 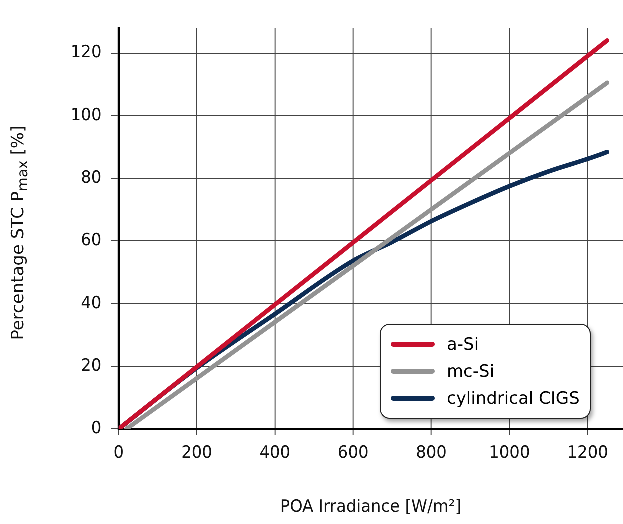 What do you see at coordinates (509, 452) in the screenshot?
I see `x-tick-label: 1000` at bounding box center [509, 452].